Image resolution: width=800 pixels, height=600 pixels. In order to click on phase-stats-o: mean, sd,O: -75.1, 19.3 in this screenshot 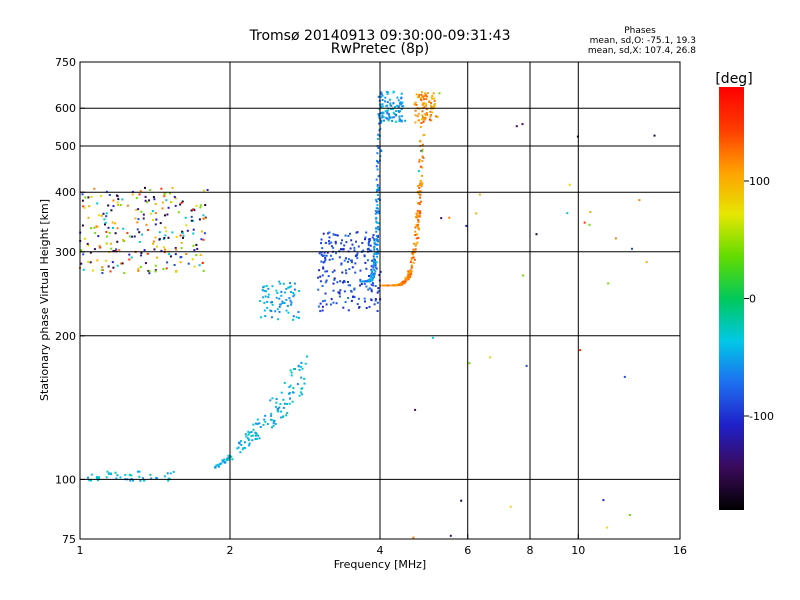, I will do `click(643, 41)`.